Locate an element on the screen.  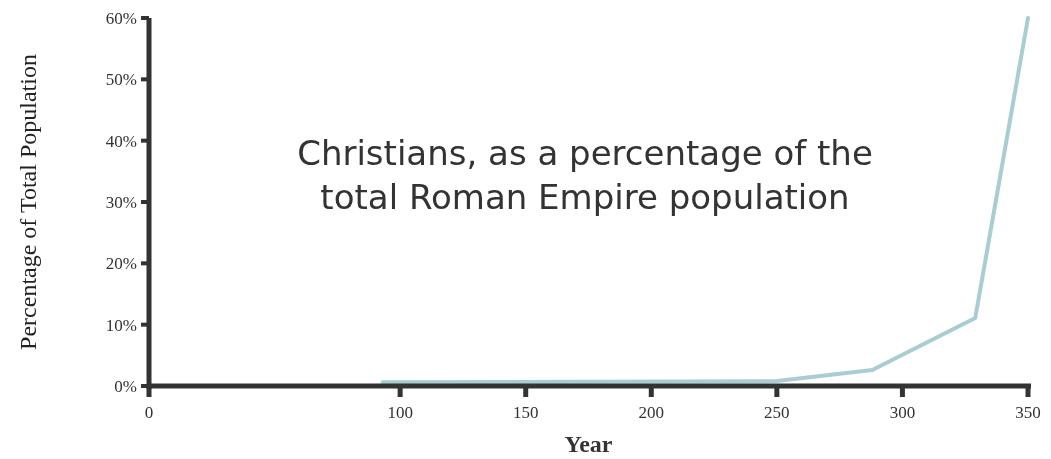
y-axis-title: Percentage of Total Population is located at coordinates (28, 202).